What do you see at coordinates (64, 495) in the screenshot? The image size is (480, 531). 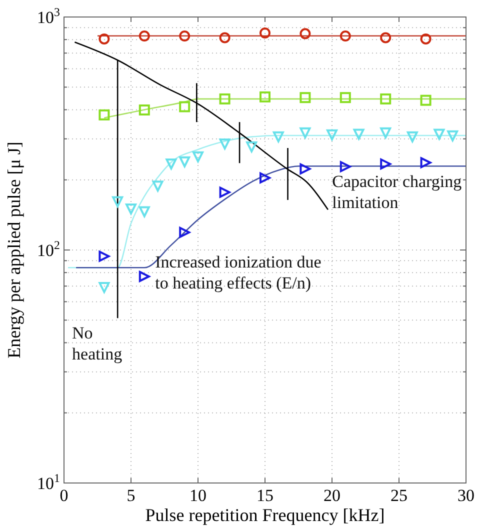 I see `x-tick-label: 0` at bounding box center [64, 495].